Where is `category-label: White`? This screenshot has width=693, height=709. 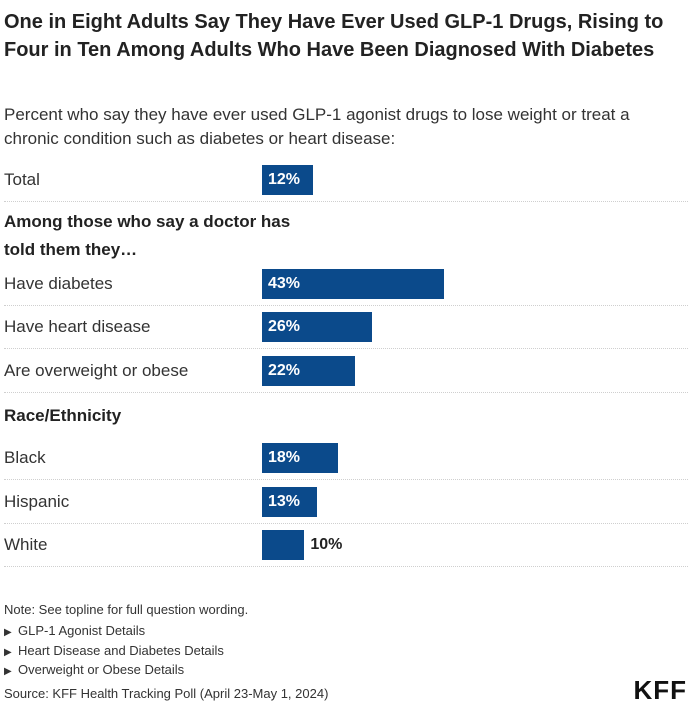 category-label: White is located at coordinates (26, 544).